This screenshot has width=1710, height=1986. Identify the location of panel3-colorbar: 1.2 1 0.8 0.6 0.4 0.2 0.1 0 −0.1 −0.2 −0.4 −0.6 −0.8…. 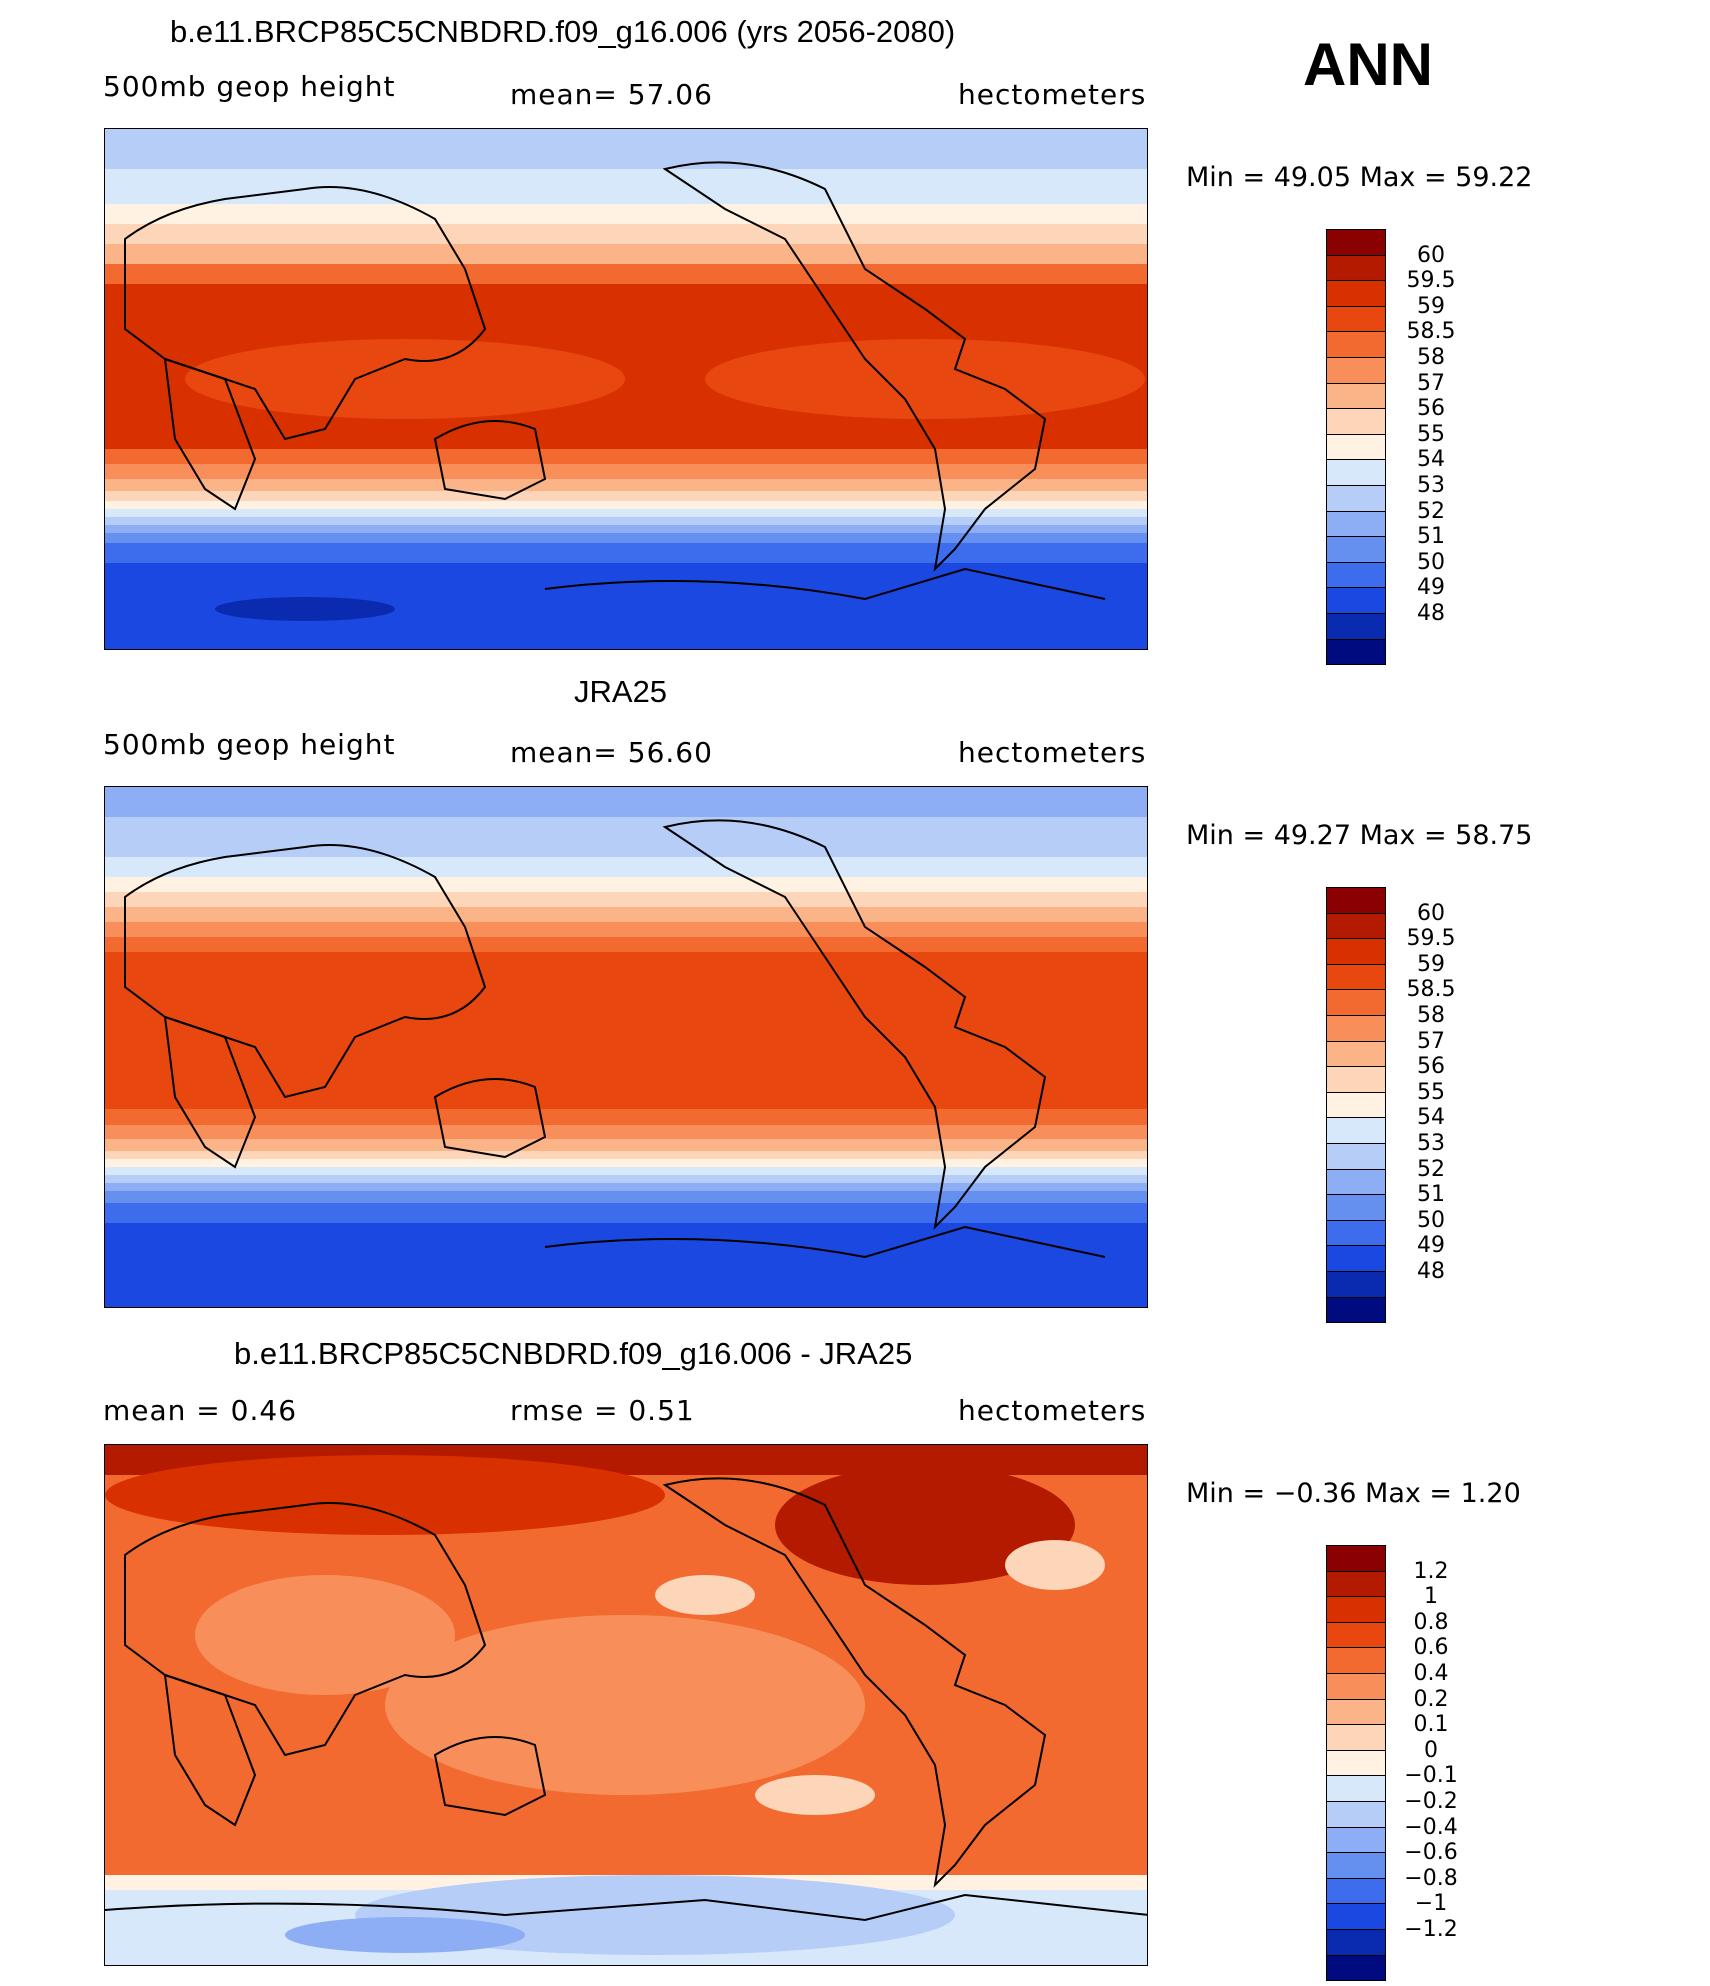
(1392, 1763).